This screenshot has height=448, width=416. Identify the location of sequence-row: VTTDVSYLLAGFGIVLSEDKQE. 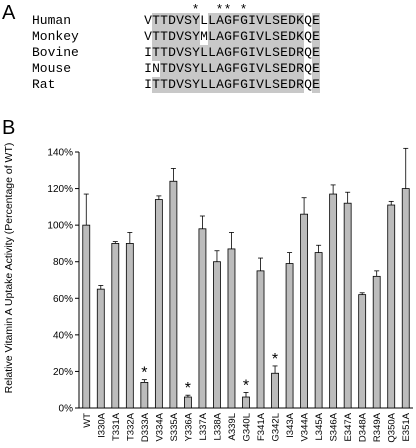
(232, 21).